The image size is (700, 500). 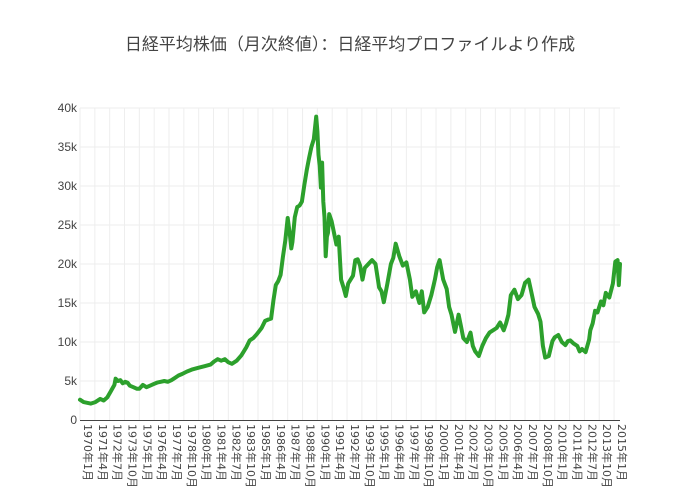 I want to click on x-tick-label: 1997年7月, so click(x=414, y=452).